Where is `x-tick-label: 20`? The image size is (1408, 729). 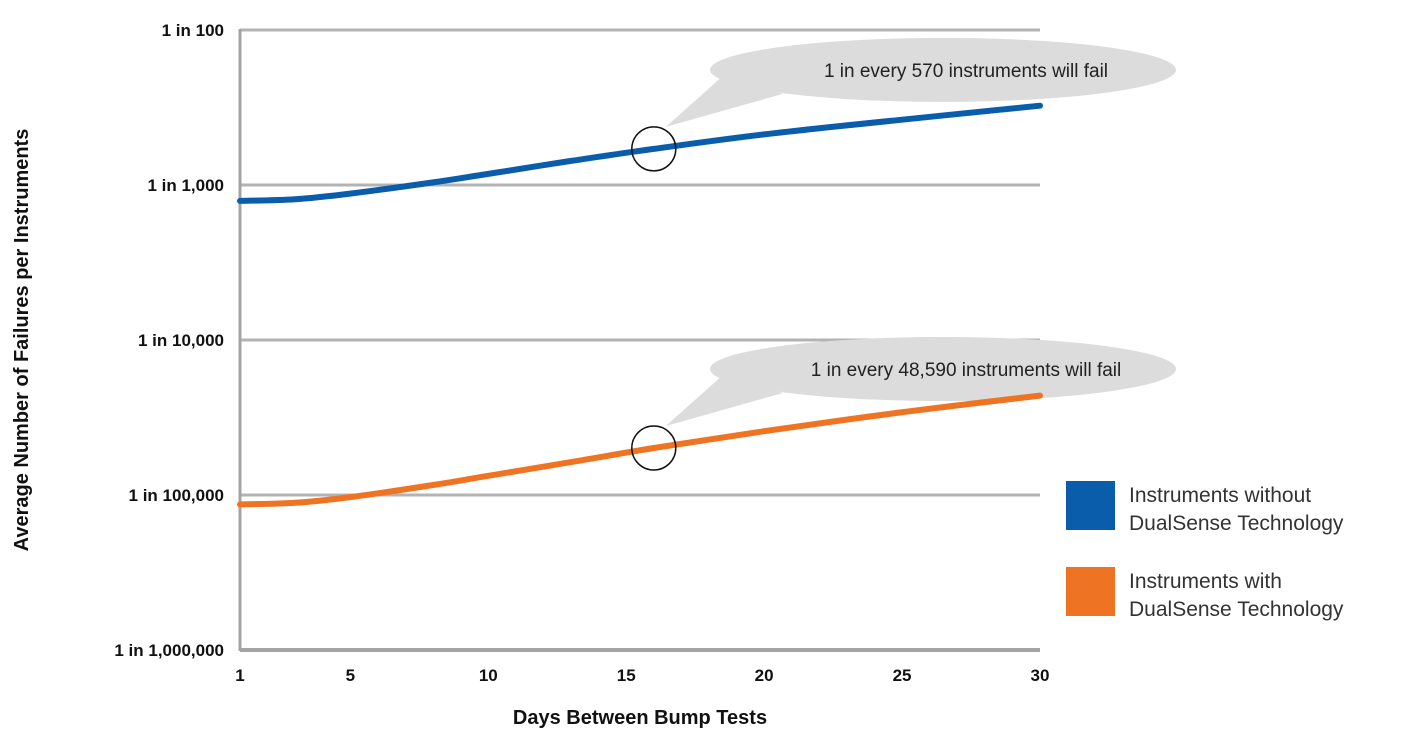 x-tick-label: 20 is located at coordinates (764, 675).